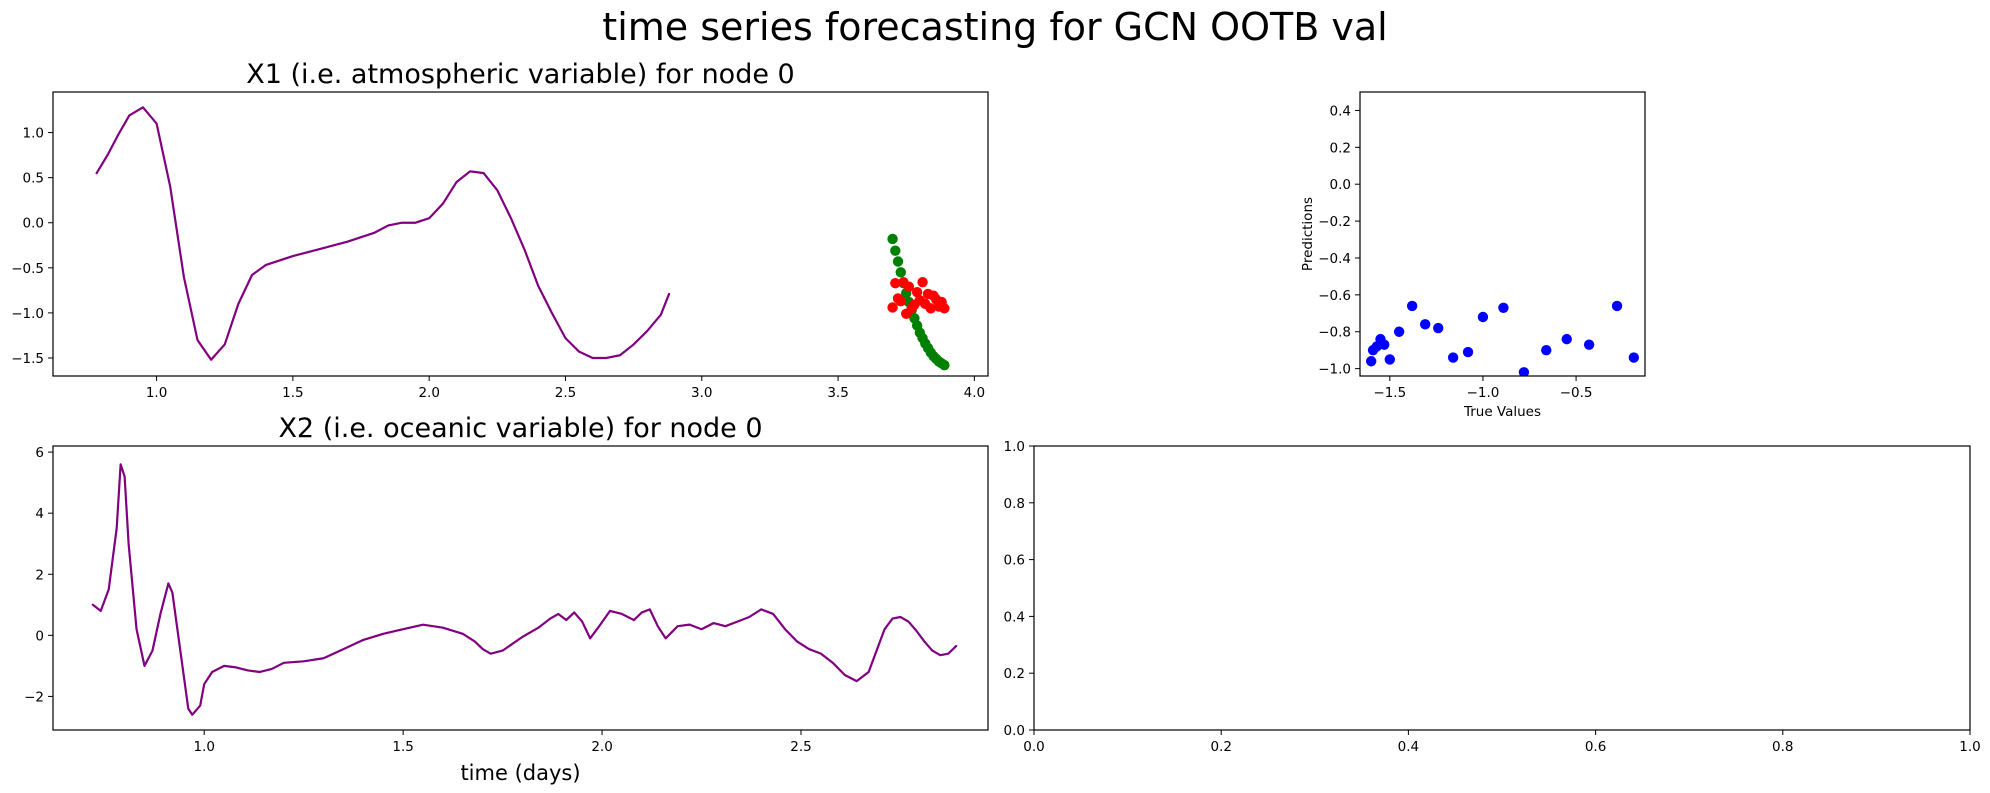 Image resolution: width=1990 pixels, height=793 pixels. I want to click on x-axis-label-x2: time (days), so click(520, 773).